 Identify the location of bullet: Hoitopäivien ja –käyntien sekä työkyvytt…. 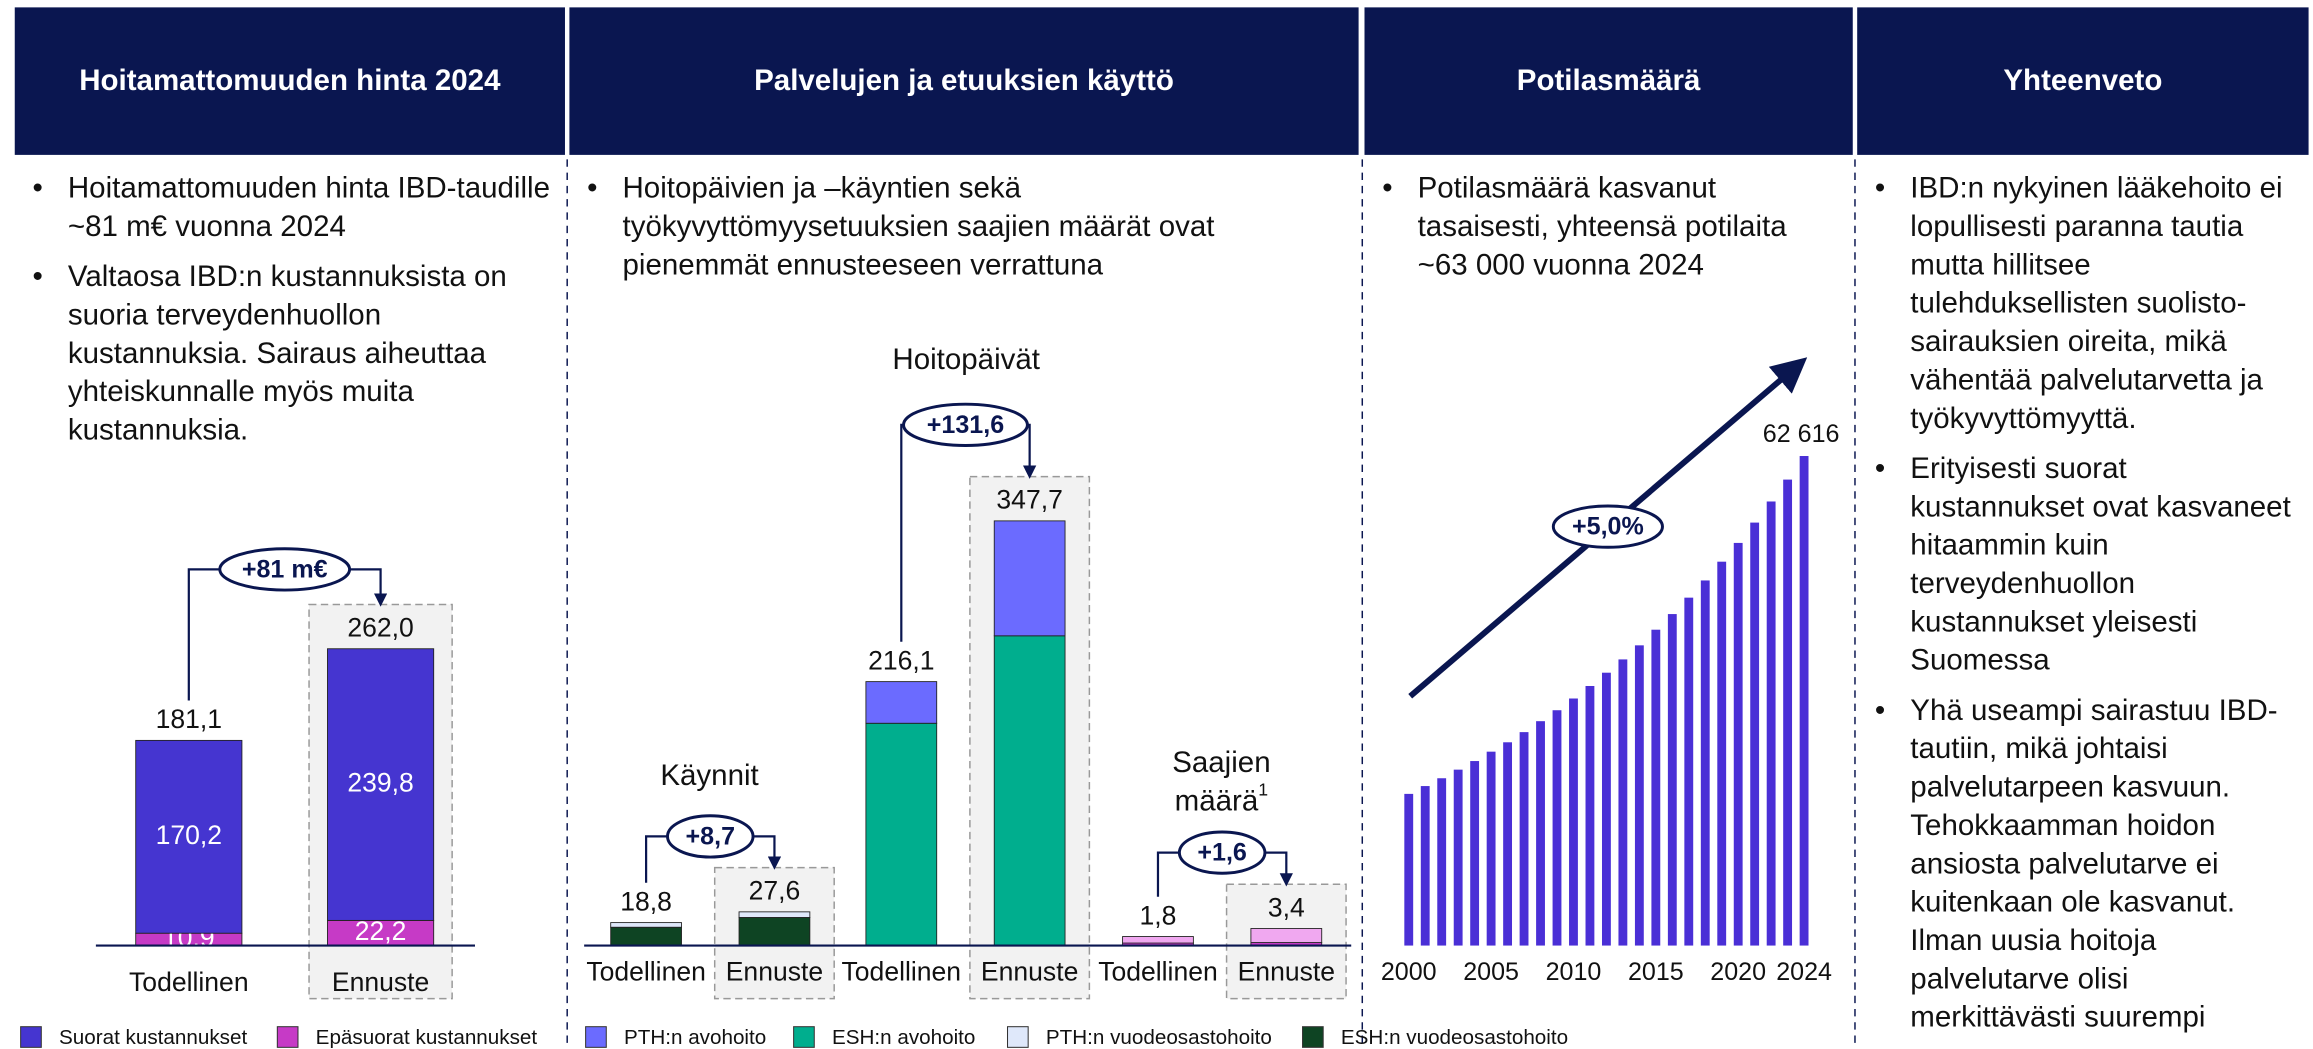
(944, 227).